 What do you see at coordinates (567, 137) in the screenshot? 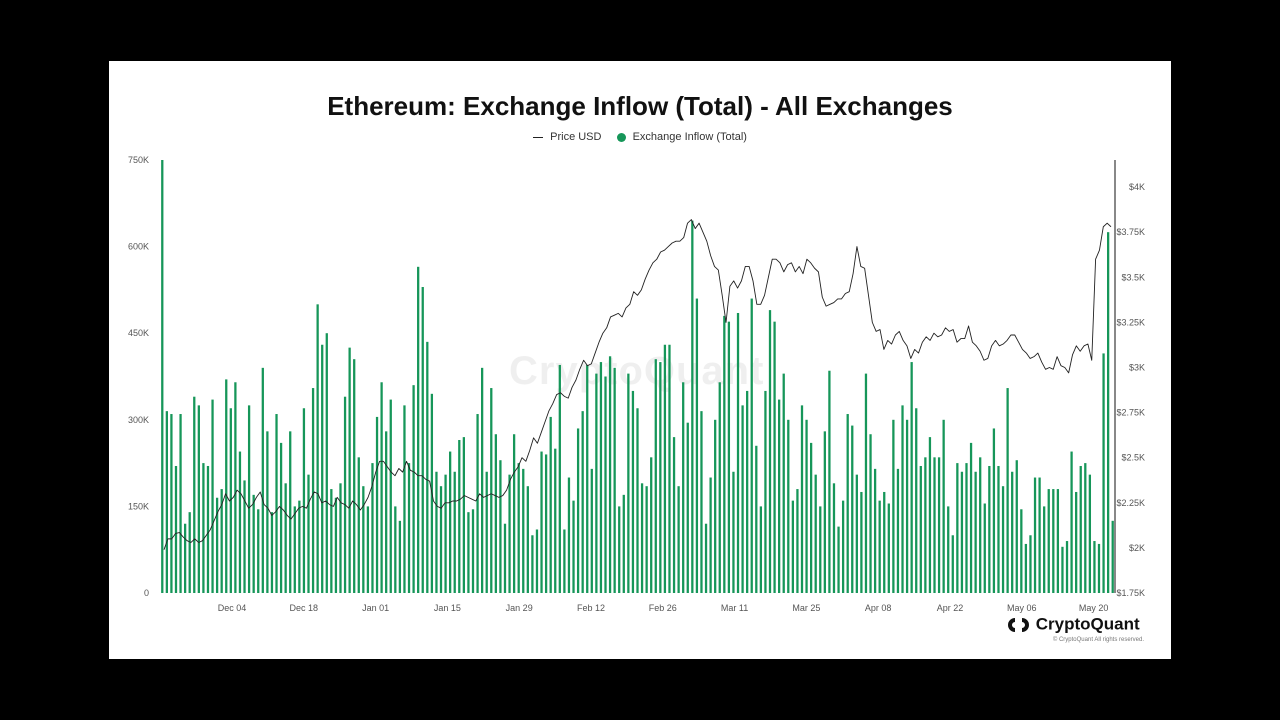
I see `legend-item-price: Price USD` at bounding box center [567, 137].